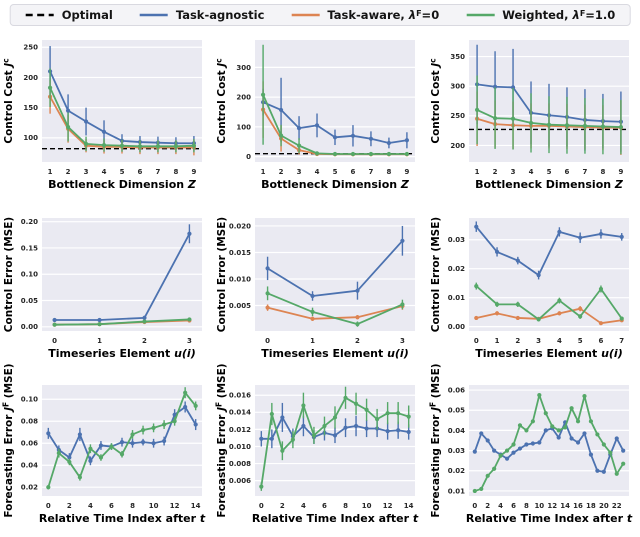 The height and width of the screenshot is (537, 640). Describe the element at coordinates (383, 15) in the screenshot. I see `legend-label-task-aware: Task-aware, λF=0` at that location.